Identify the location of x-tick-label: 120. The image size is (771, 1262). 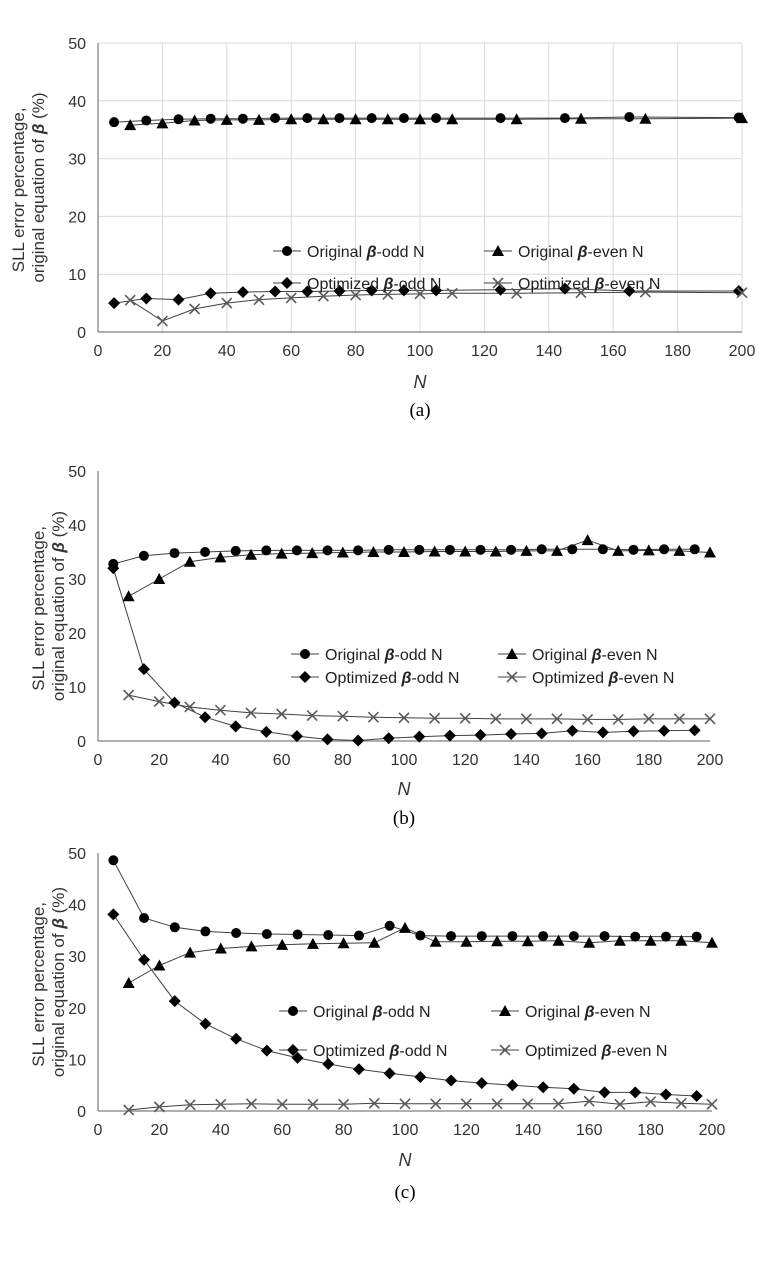
(484, 351).